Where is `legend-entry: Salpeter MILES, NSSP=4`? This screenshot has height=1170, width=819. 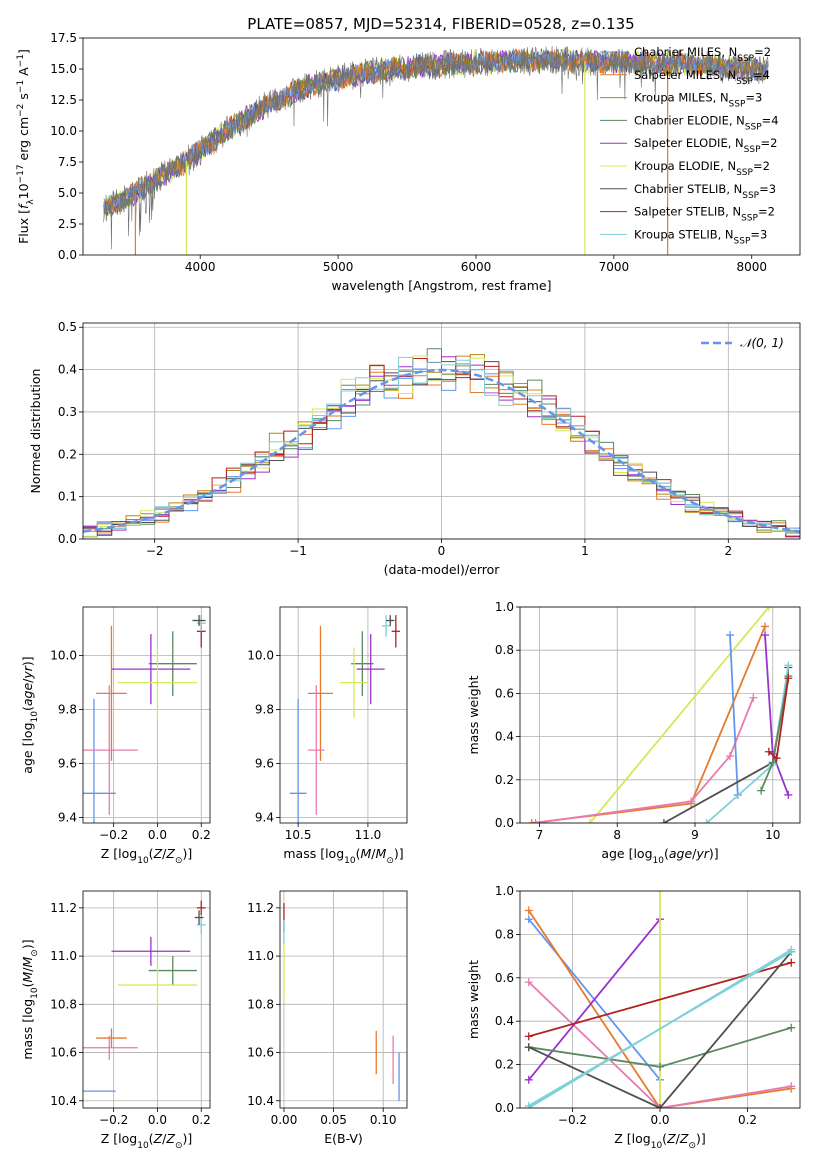 legend-entry: Salpeter MILES, NSSP=4 is located at coordinates (702, 77).